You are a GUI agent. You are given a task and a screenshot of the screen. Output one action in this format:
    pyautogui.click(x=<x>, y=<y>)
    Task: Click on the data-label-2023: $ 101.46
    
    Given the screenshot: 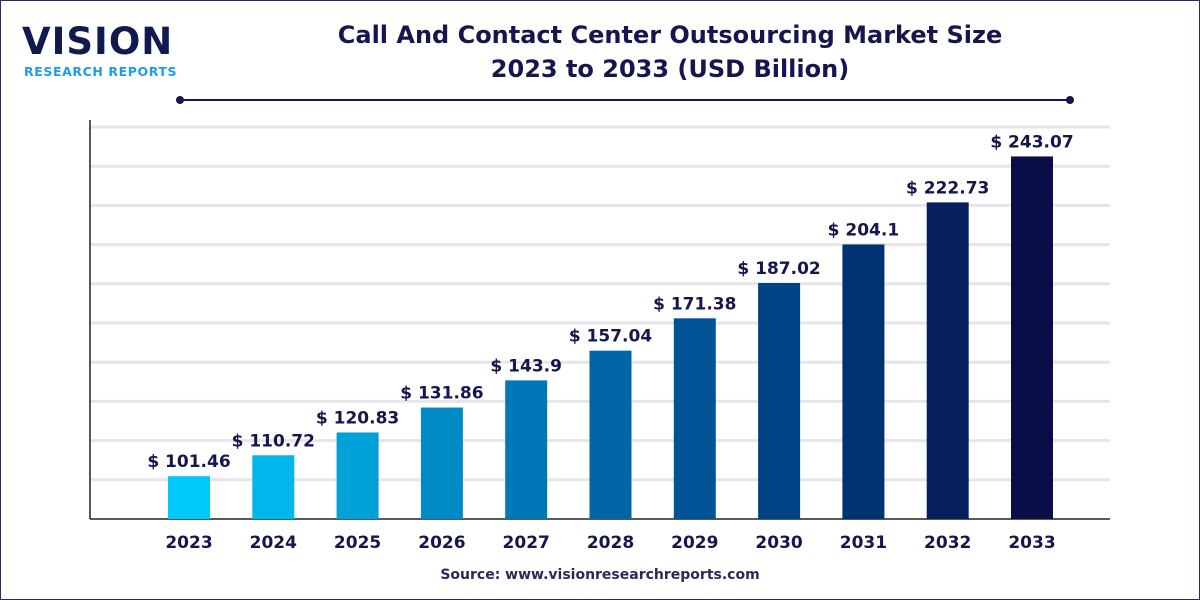 What is the action you would take?
    pyautogui.click(x=188, y=462)
    